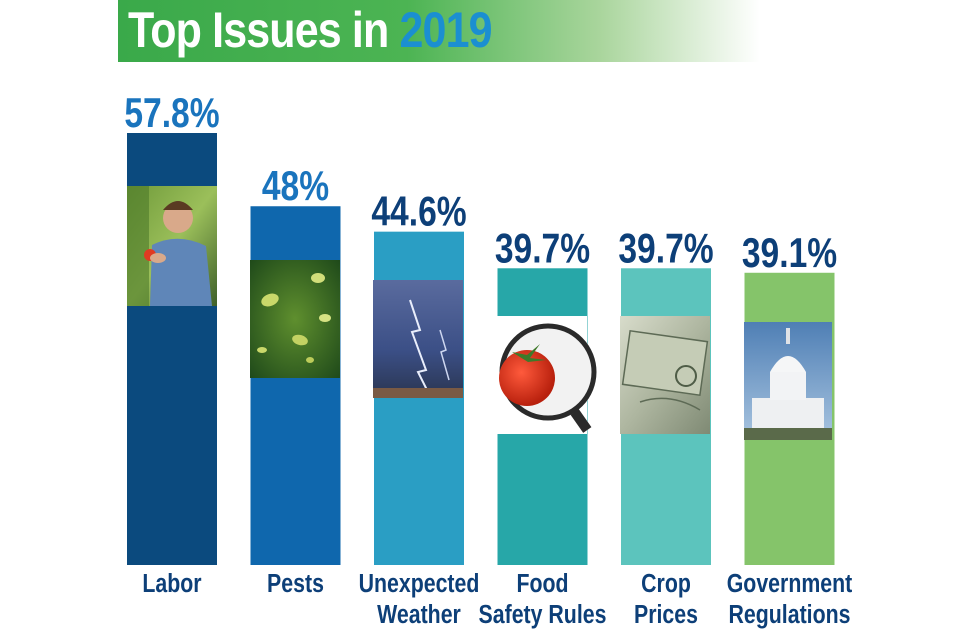 Image resolution: width=960 pixels, height=640 pixels. Describe the element at coordinates (295, 187) in the screenshot. I see `value-label-1: 48%` at that location.